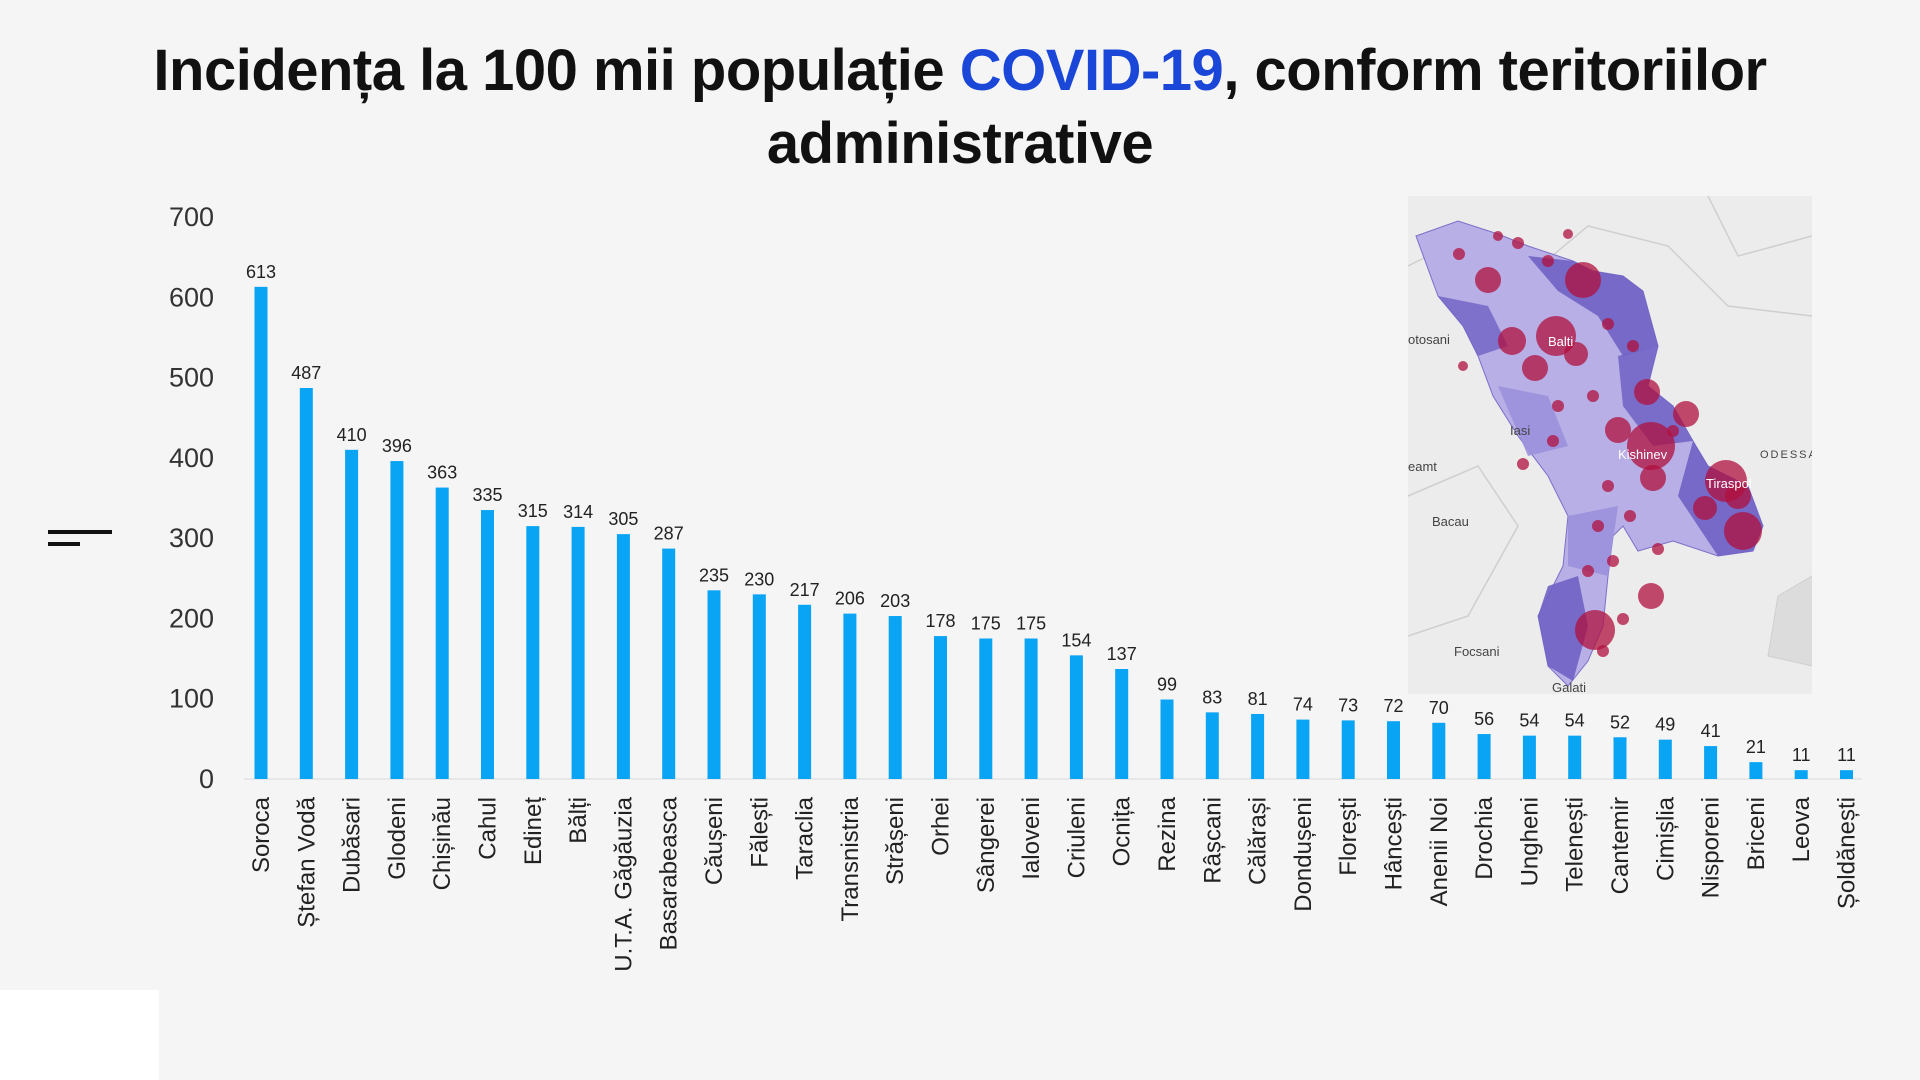 This screenshot has width=1920, height=1080. Describe the element at coordinates (1801, 829) in the screenshot. I see `x-category-label: Leova` at that location.